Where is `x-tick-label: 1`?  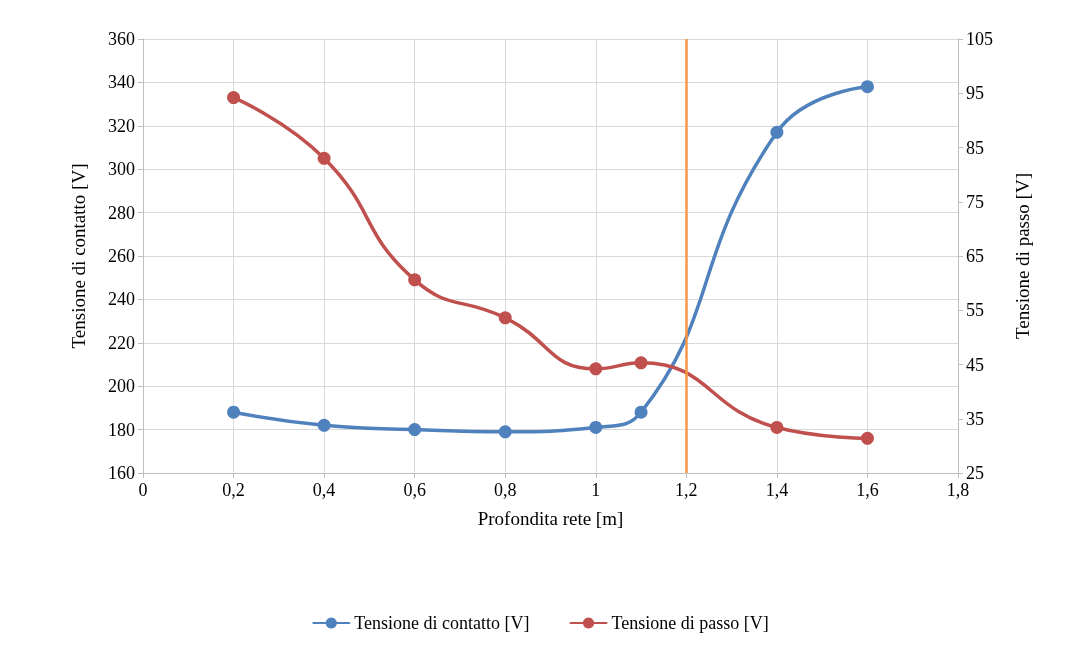
x-tick-label: 1 is located at coordinates (596, 490).